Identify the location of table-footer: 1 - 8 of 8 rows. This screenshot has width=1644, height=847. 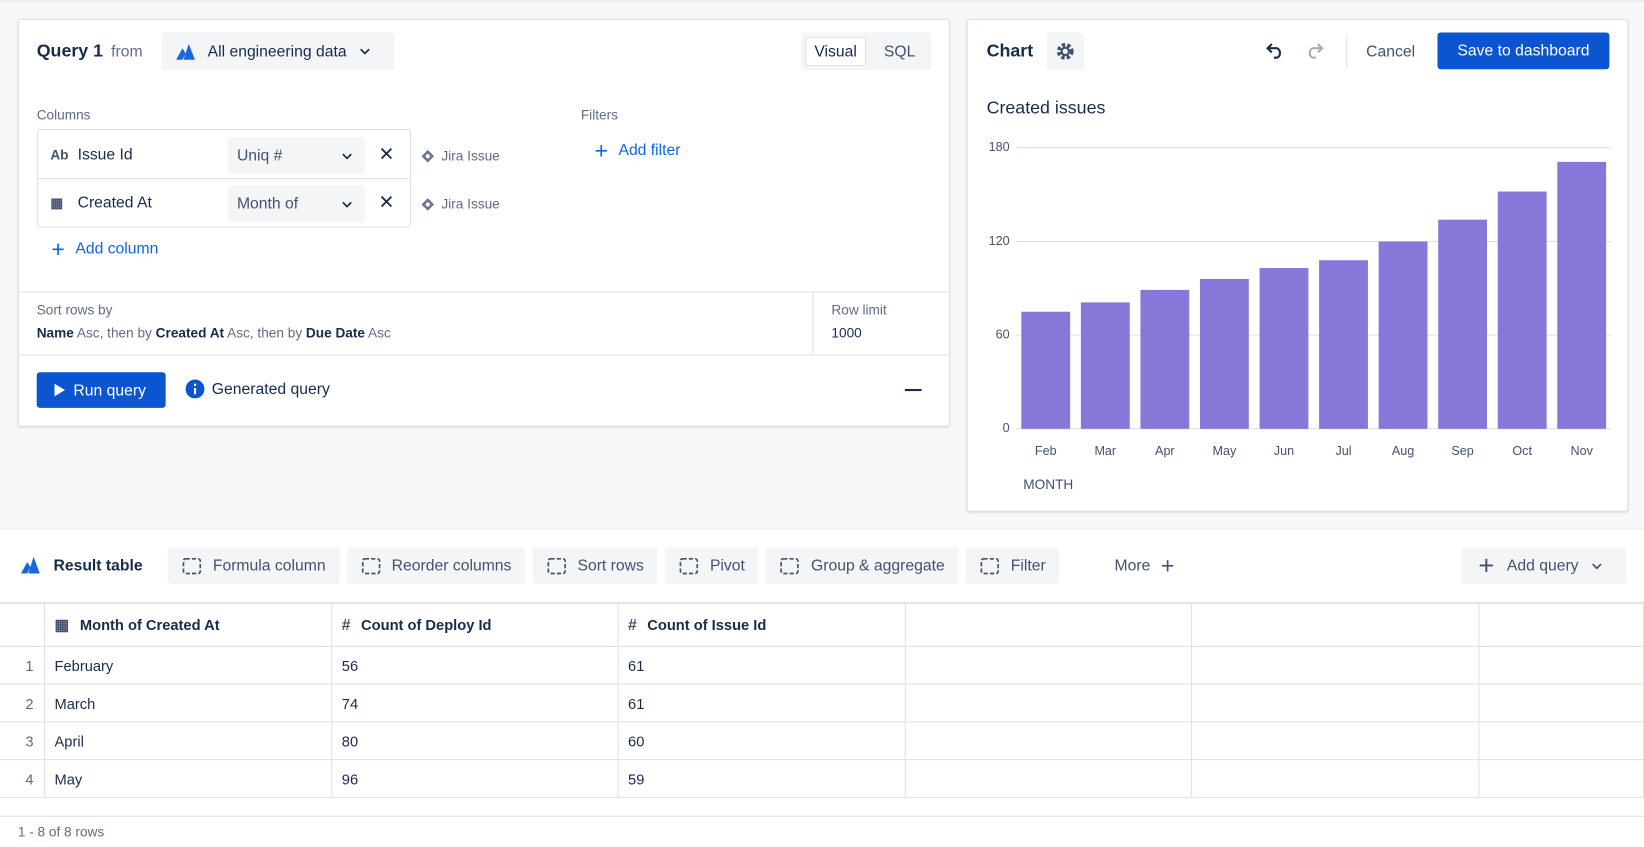
(822, 831).